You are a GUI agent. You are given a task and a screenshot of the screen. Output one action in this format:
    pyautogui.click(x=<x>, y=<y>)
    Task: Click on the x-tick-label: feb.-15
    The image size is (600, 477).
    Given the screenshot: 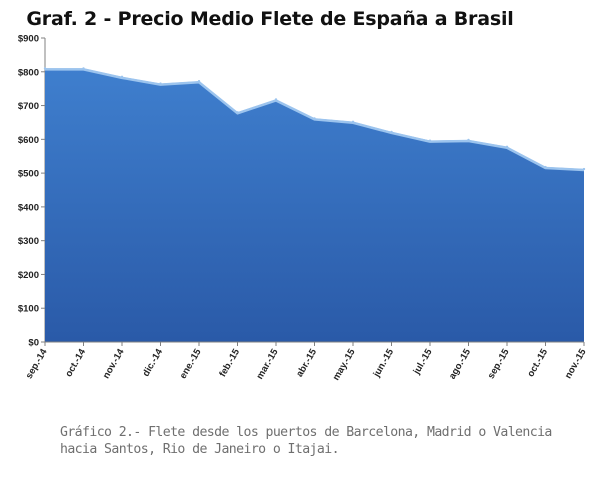 What is the action you would take?
    pyautogui.click(x=229, y=362)
    